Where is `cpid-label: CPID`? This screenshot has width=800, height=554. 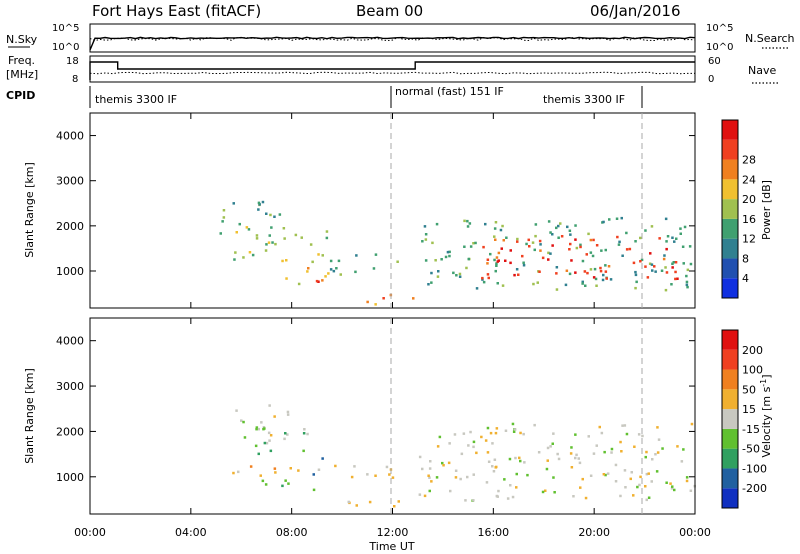 cpid-label: CPID is located at coordinates (20, 95).